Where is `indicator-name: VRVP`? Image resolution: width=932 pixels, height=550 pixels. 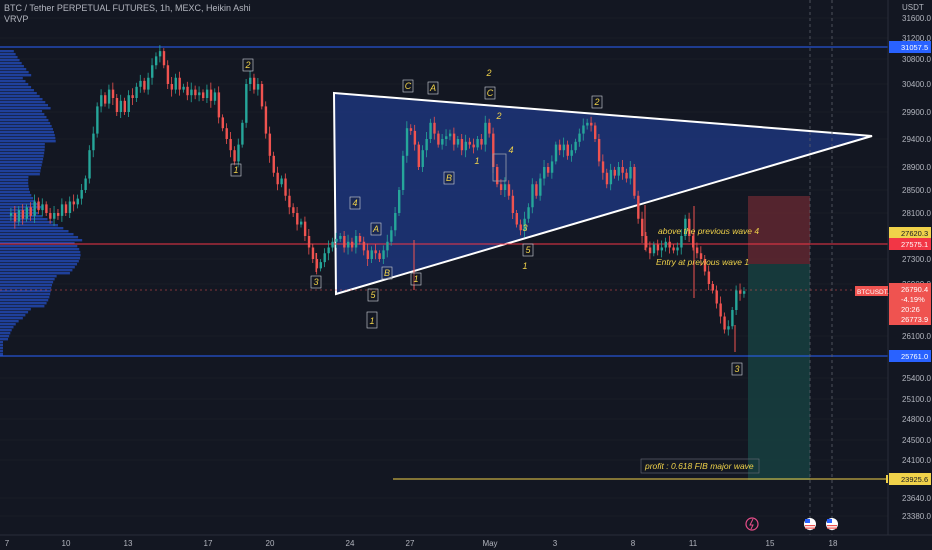 indicator-name: VRVP is located at coordinates (16, 19).